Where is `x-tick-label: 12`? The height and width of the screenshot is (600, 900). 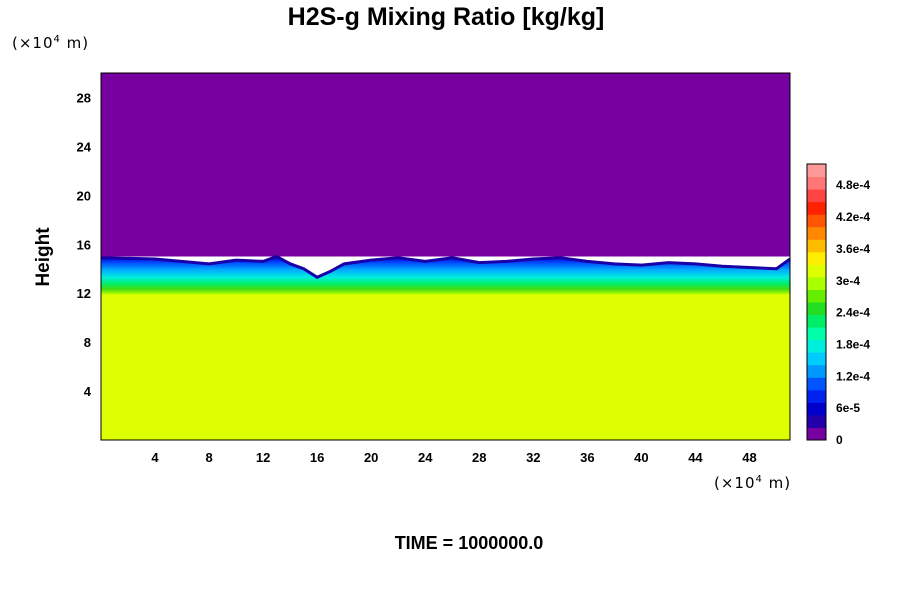
x-tick-label: 12 is located at coordinates (263, 457).